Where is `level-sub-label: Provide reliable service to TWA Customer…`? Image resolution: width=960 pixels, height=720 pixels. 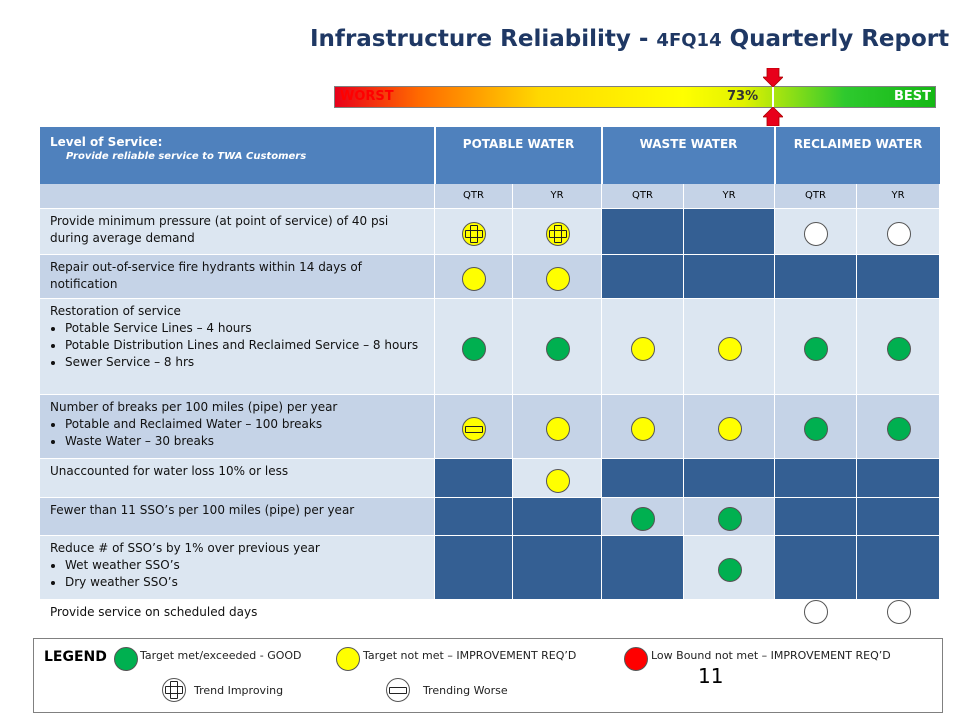
level-sub-label: Provide reliable service to TWA Customer… is located at coordinates (186, 156).